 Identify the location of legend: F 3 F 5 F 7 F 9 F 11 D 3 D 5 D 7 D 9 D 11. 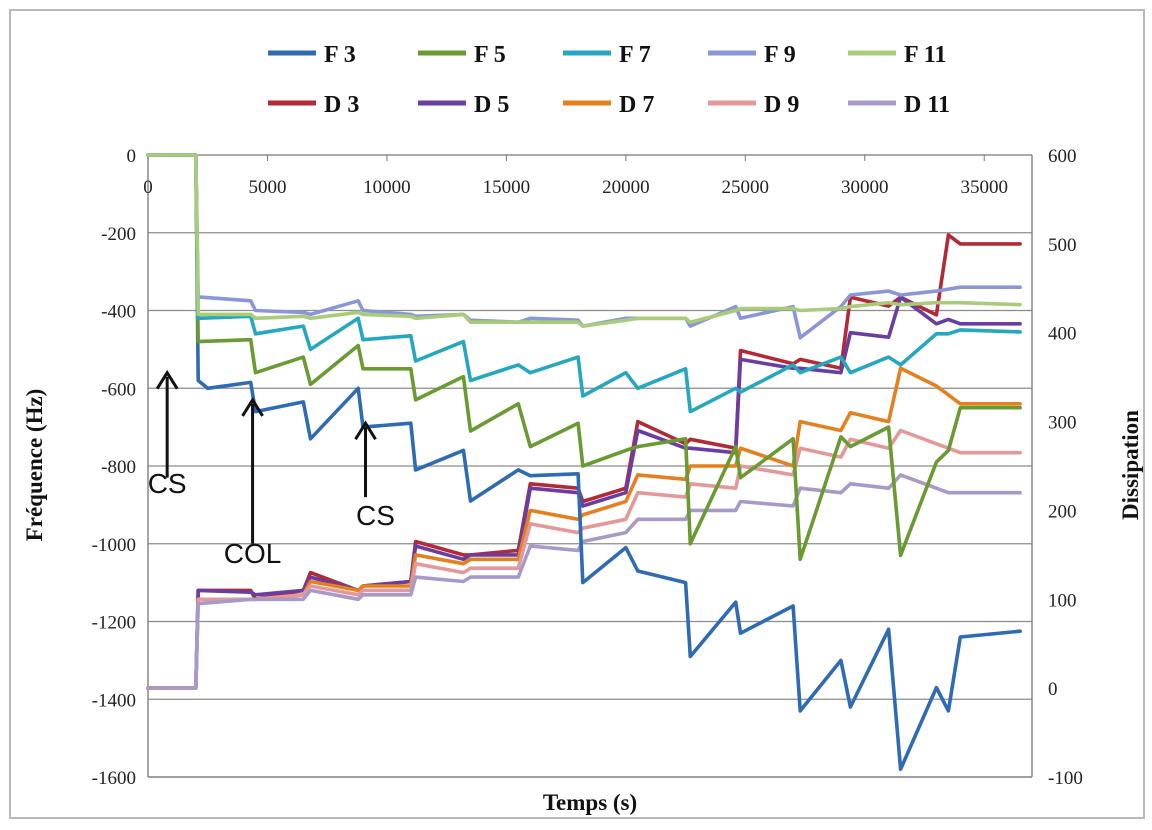
(609, 80).